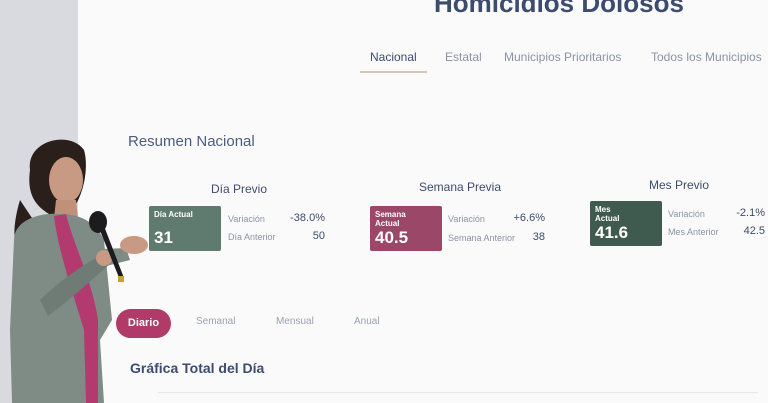  I want to click on box-value: 31, so click(163, 237).